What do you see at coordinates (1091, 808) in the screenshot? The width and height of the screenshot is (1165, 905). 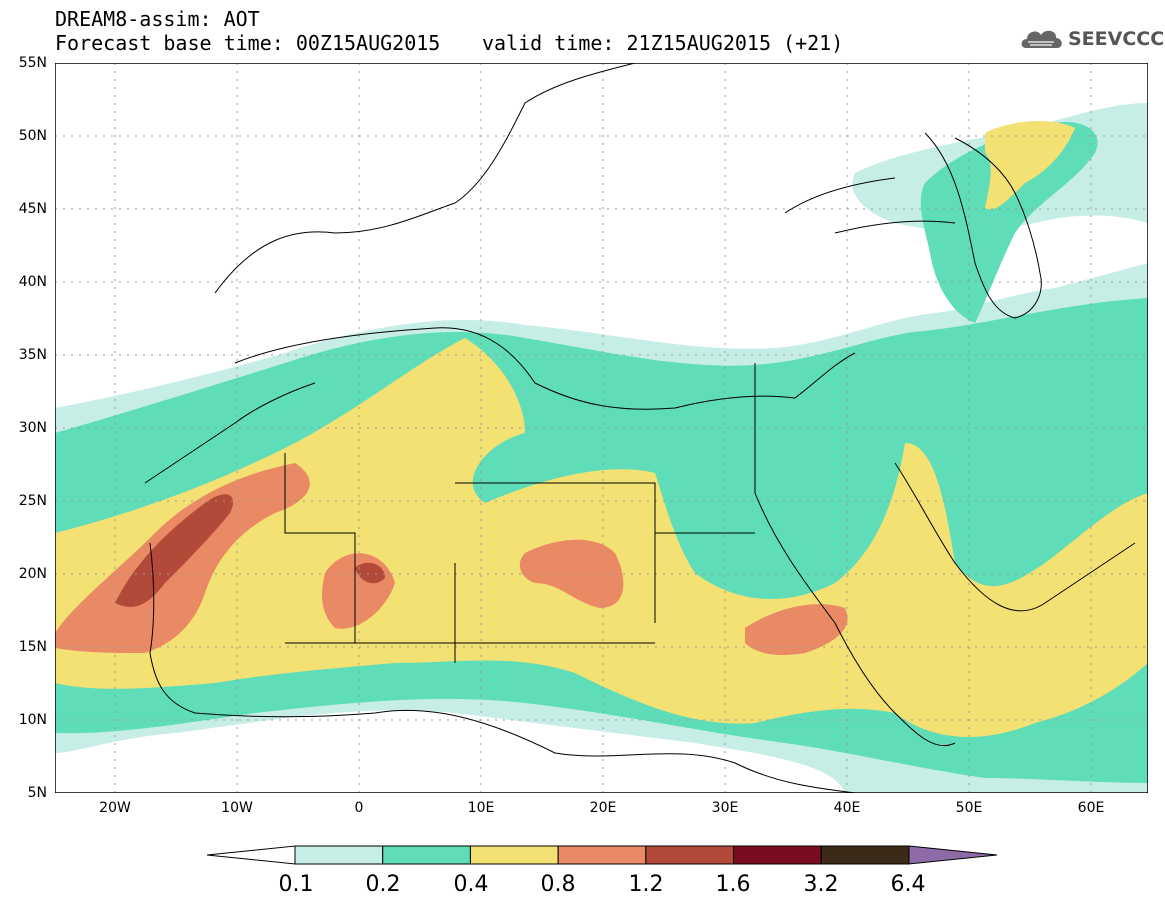 I see `lon-label: 60E` at bounding box center [1091, 808].